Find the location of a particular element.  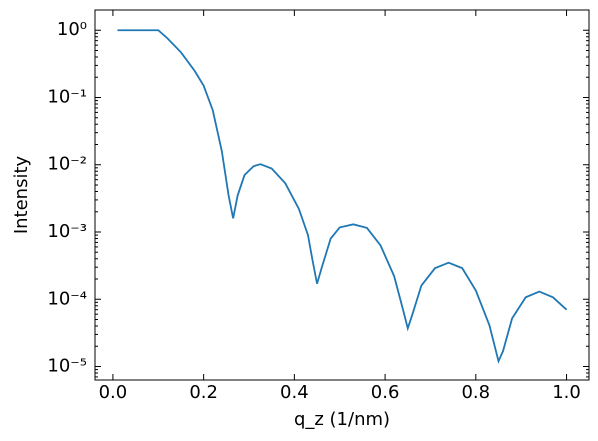

y-tick-label: 10⁻¹ is located at coordinates (67, 96).